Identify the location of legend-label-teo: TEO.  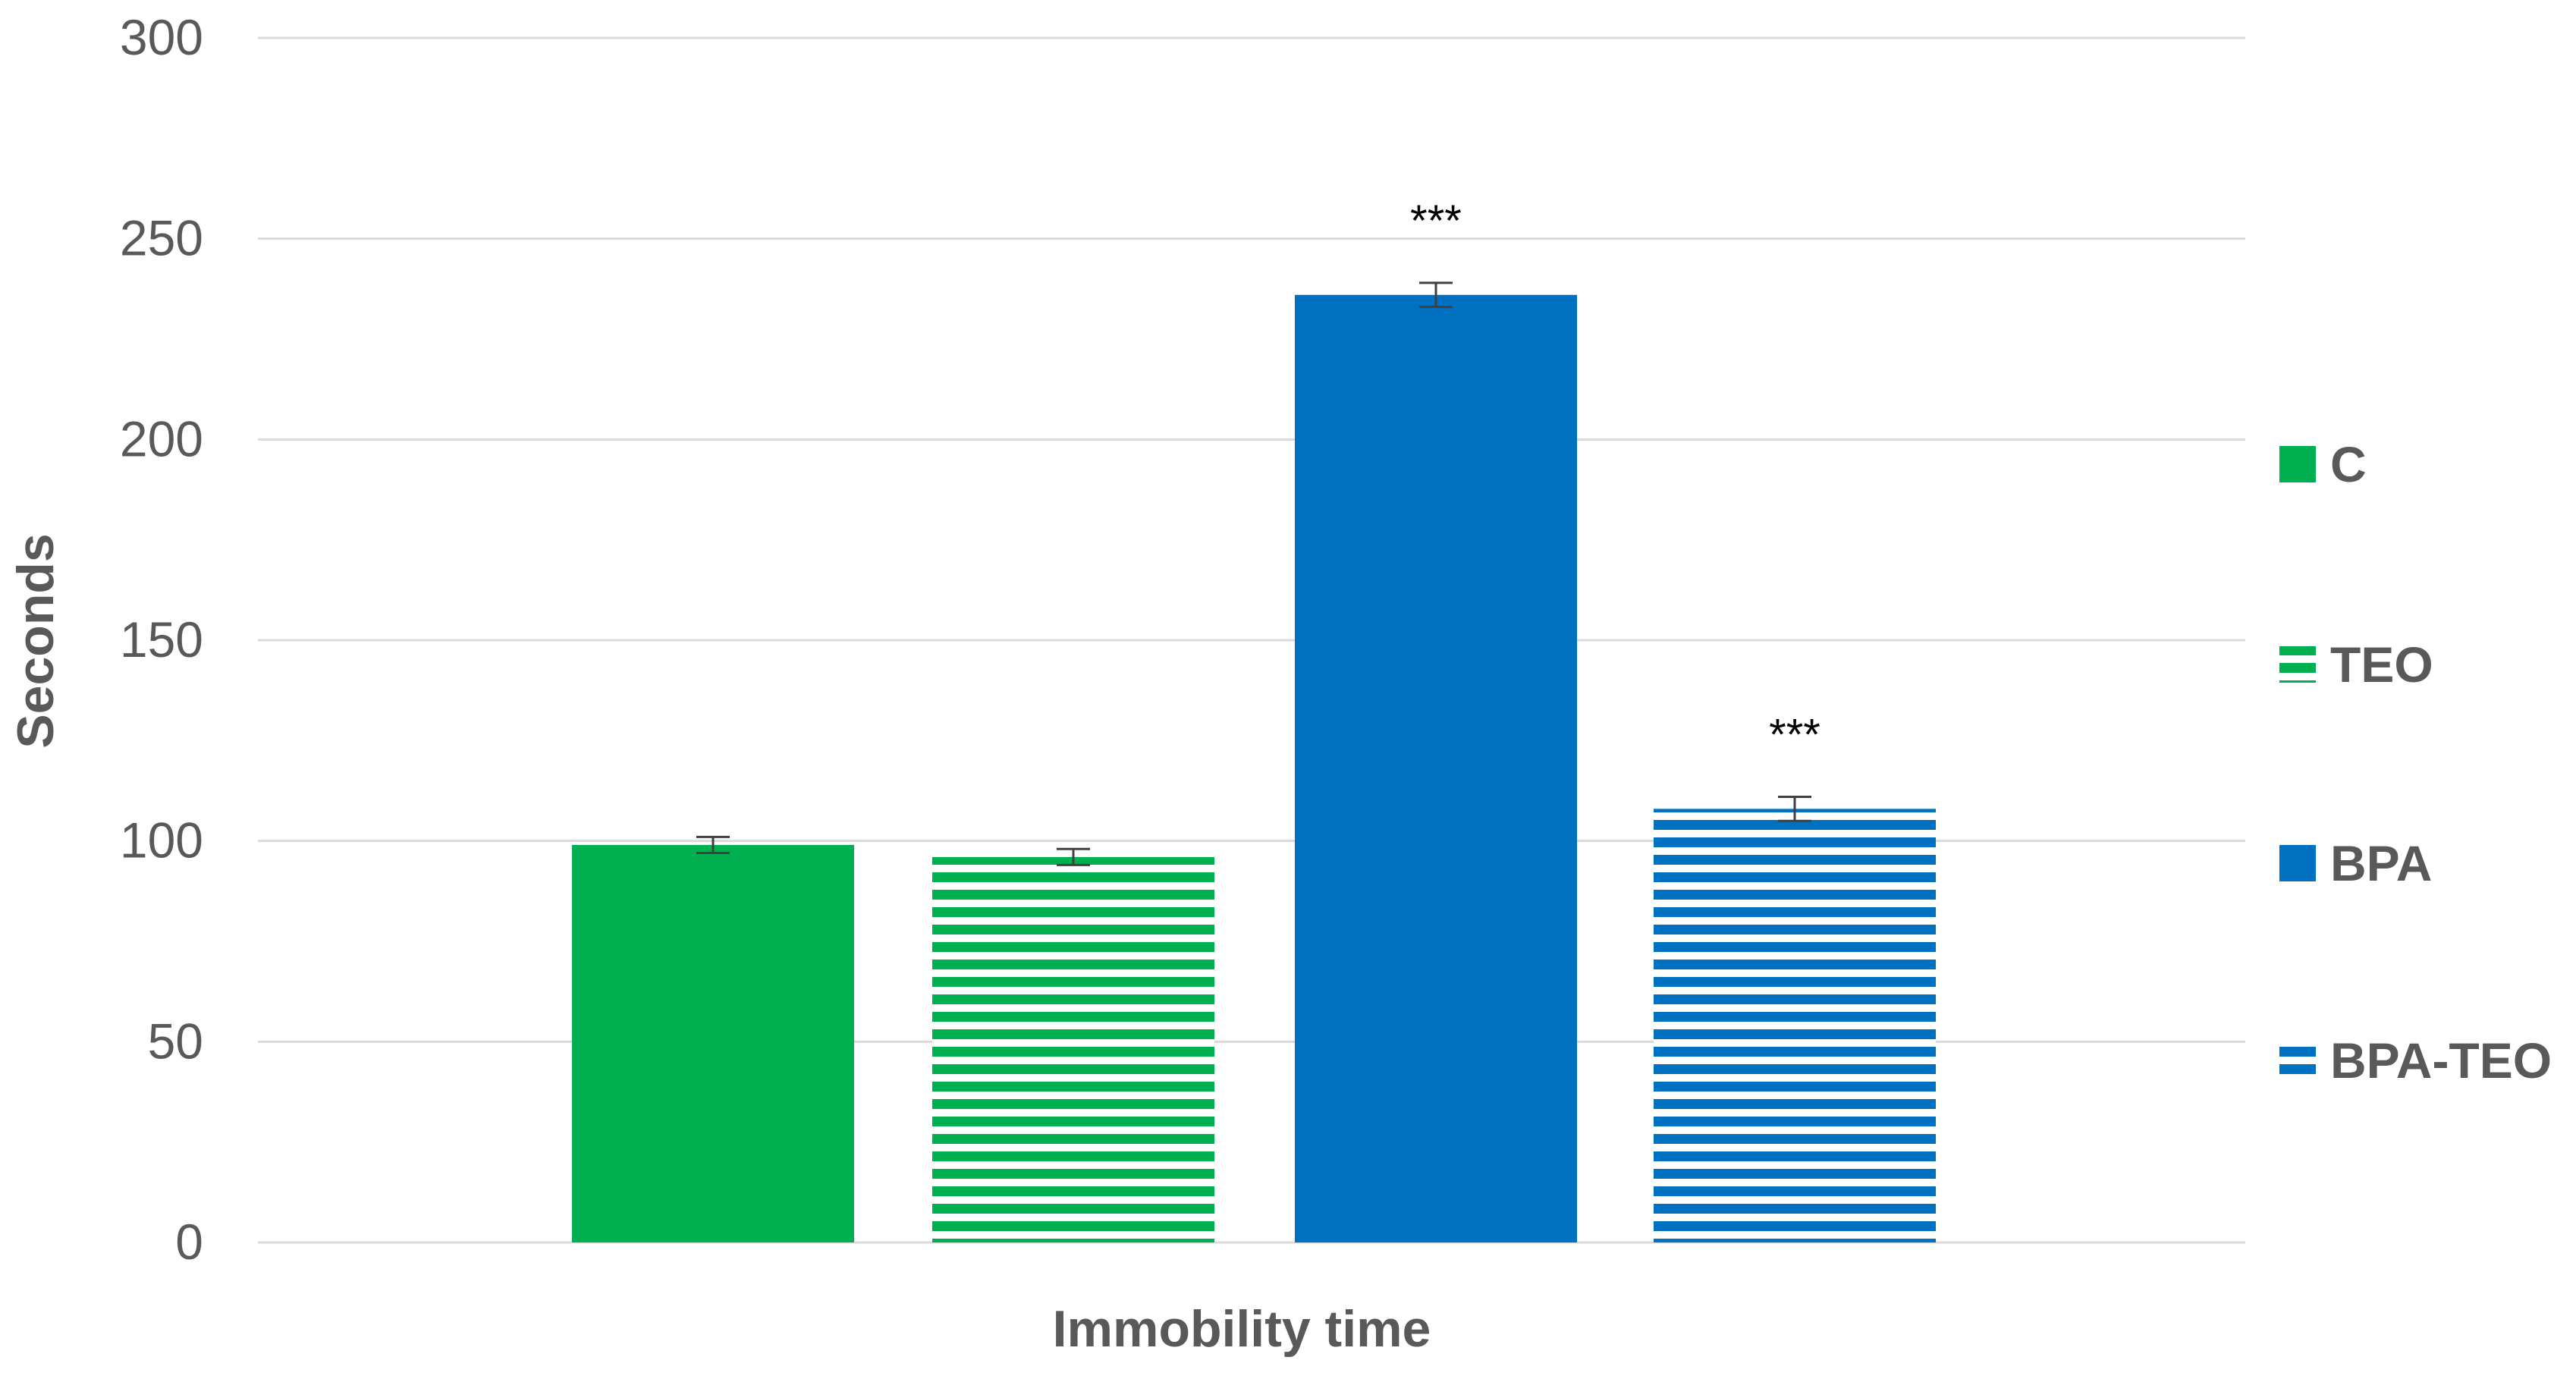
(2381, 664).